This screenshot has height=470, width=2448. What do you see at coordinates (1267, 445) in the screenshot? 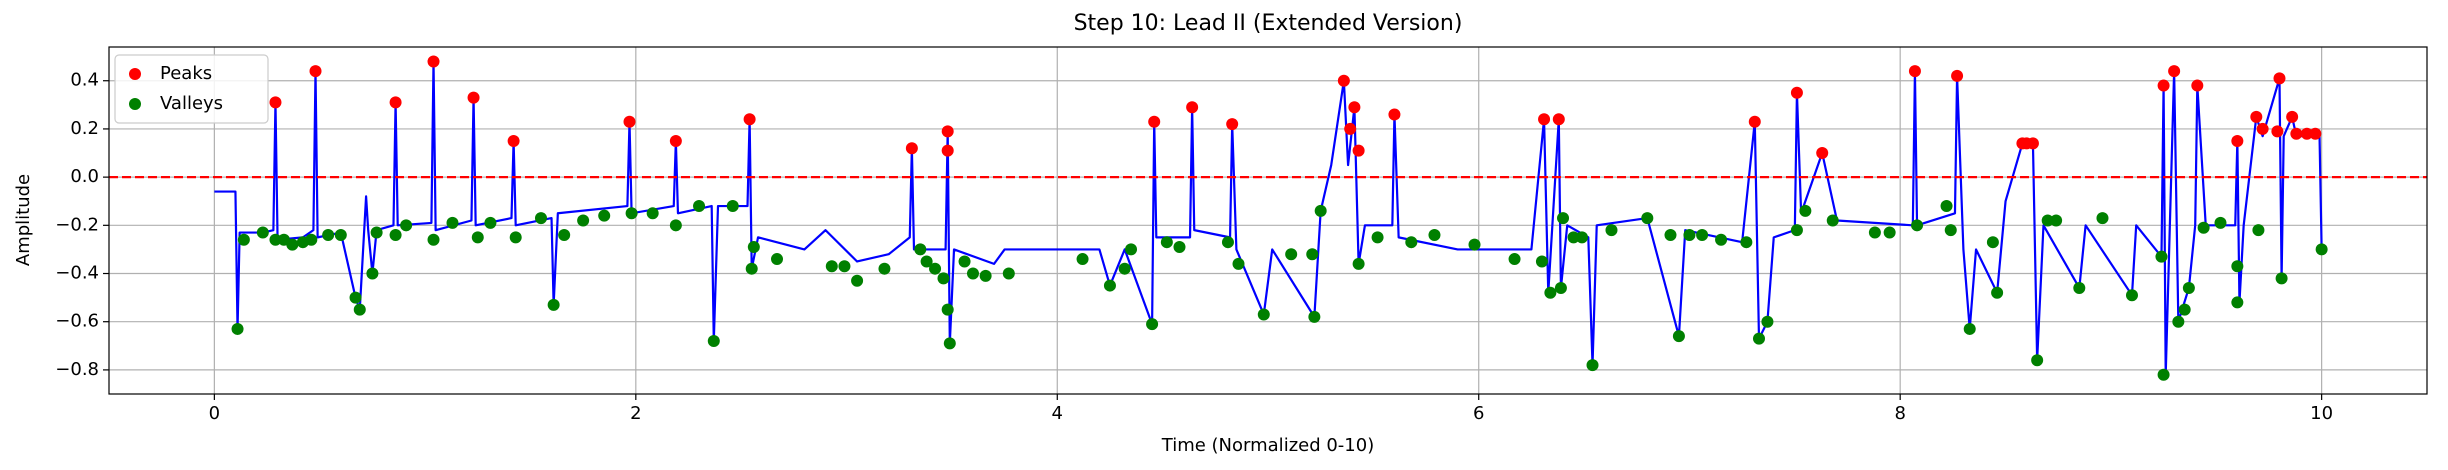
I see `x-axis-label: Time (Normalized 0-10)` at bounding box center [1267, 445].